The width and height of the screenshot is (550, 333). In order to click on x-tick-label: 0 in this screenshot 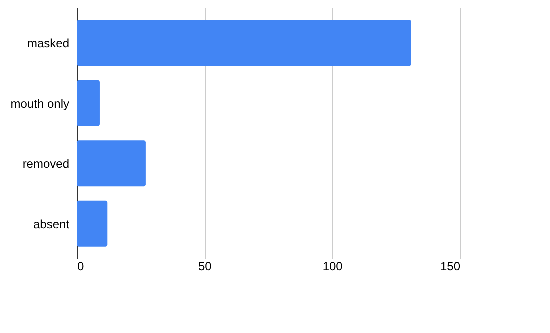, I will do `click(81, 267)`.